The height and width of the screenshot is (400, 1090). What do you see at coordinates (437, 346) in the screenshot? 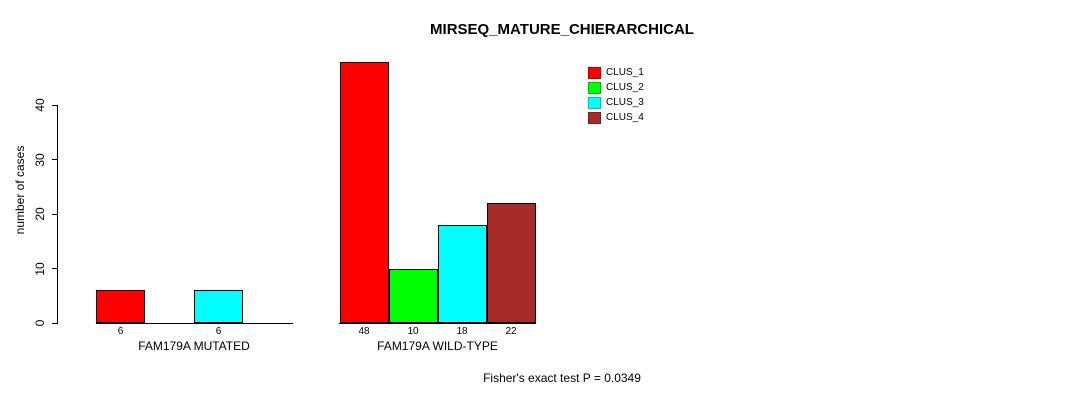
I see `group-label: FAM179A WILD-TYPE` at bounding box center [437, 346].